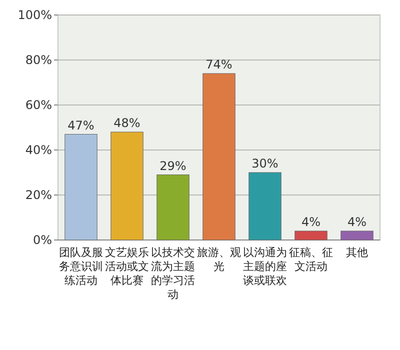  I want to click on y-tick-label: 20%, so click(38, 195).